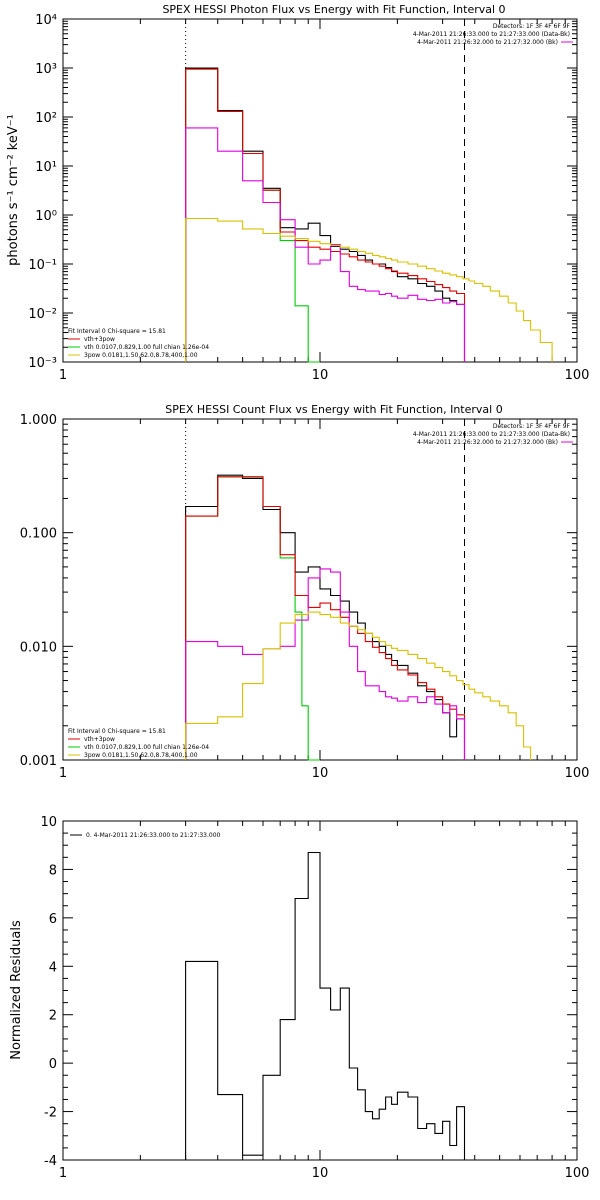 This screenshot has height=1200, width=600. I want to click on photon-flux-x-tick-label: 10, so click(320, 375).